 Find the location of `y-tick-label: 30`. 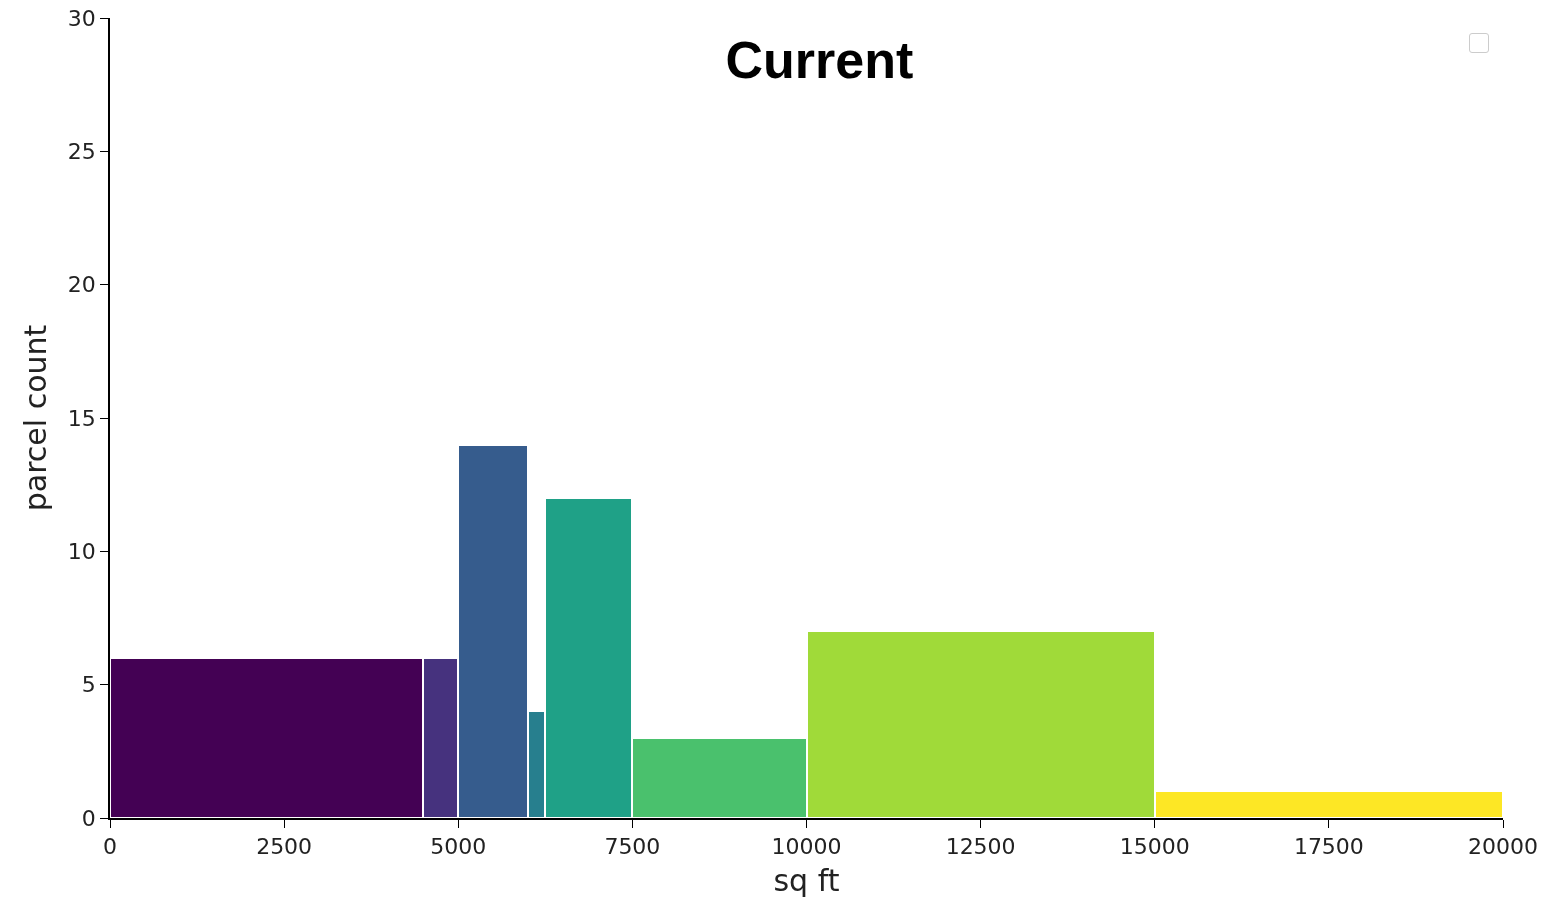

y-tick-label: 30 is located at coordinates (81, 18).